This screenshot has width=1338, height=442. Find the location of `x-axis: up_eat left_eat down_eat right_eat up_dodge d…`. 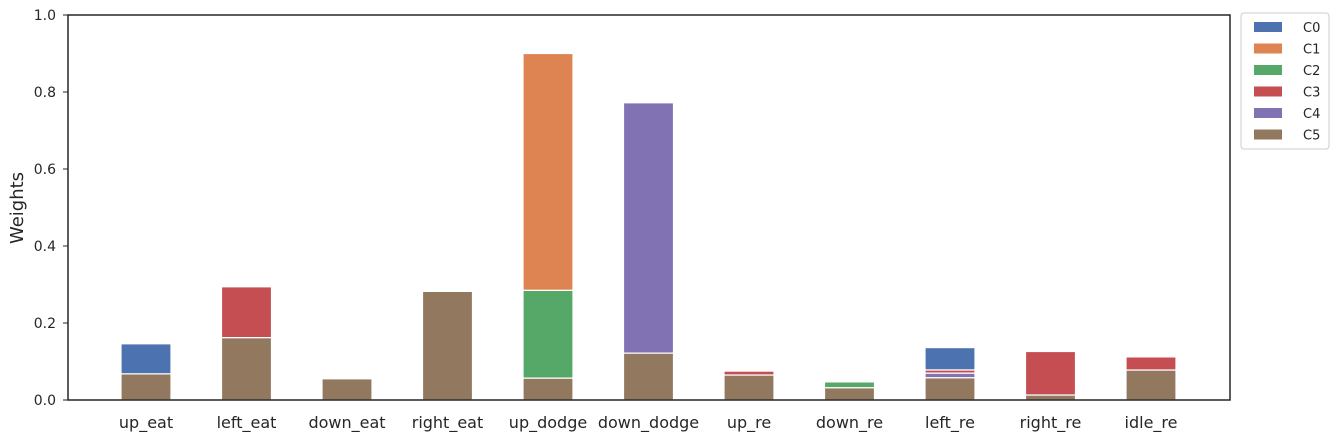

x-axis: up_eat left_eat down_eat right_eat up_dodge d… is located at coordinates (648, 423).